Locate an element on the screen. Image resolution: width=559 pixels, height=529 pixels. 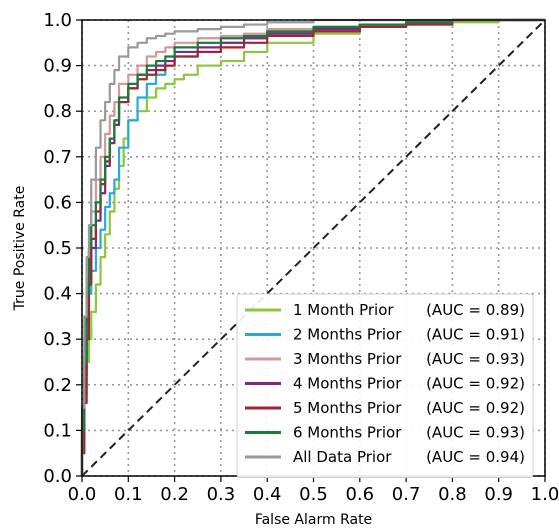
legend-label: 6 Months Prior is located at coordinates (347, 433).